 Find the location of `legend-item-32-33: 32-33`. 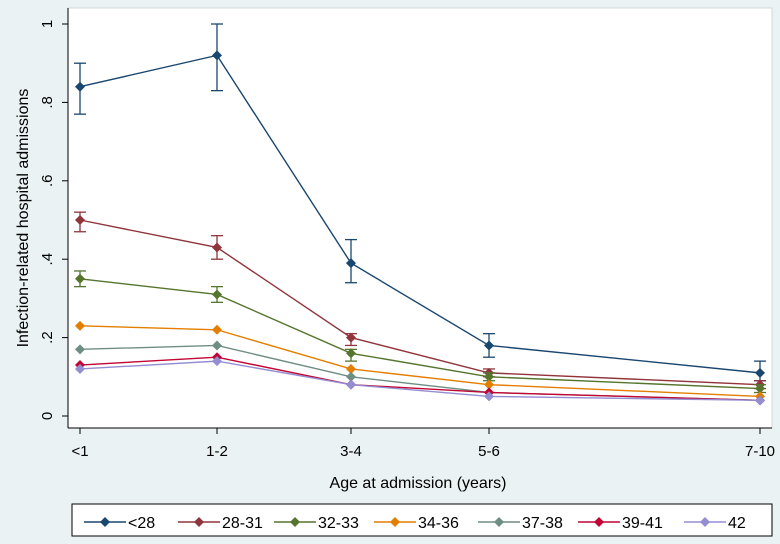

legend-item-32-33: 32-33 is located at coordinates (316, 523).